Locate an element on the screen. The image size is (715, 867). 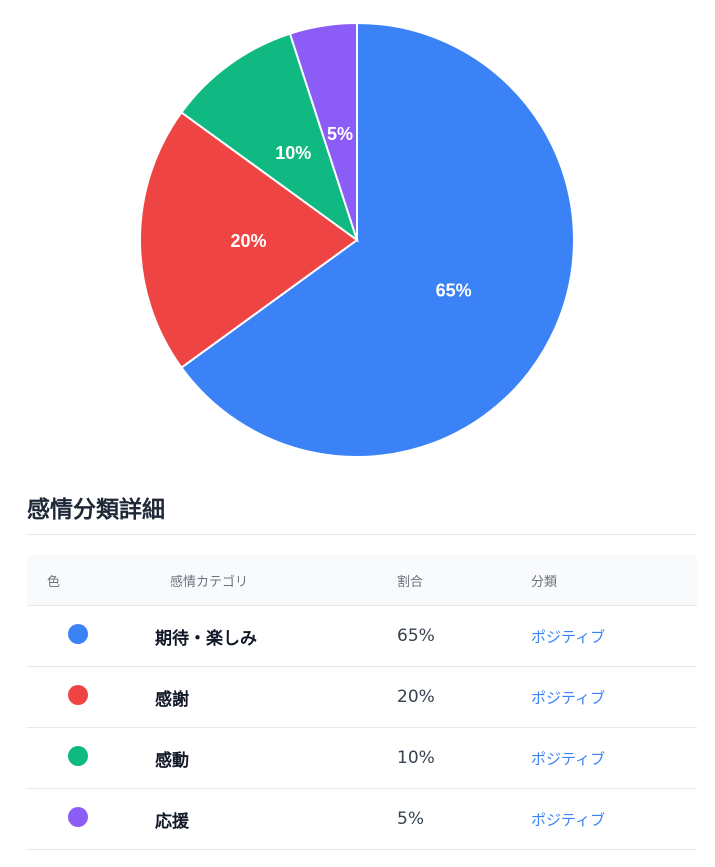
table-row: 感動 10% ポジティブ is located at coordinates (362, 758).